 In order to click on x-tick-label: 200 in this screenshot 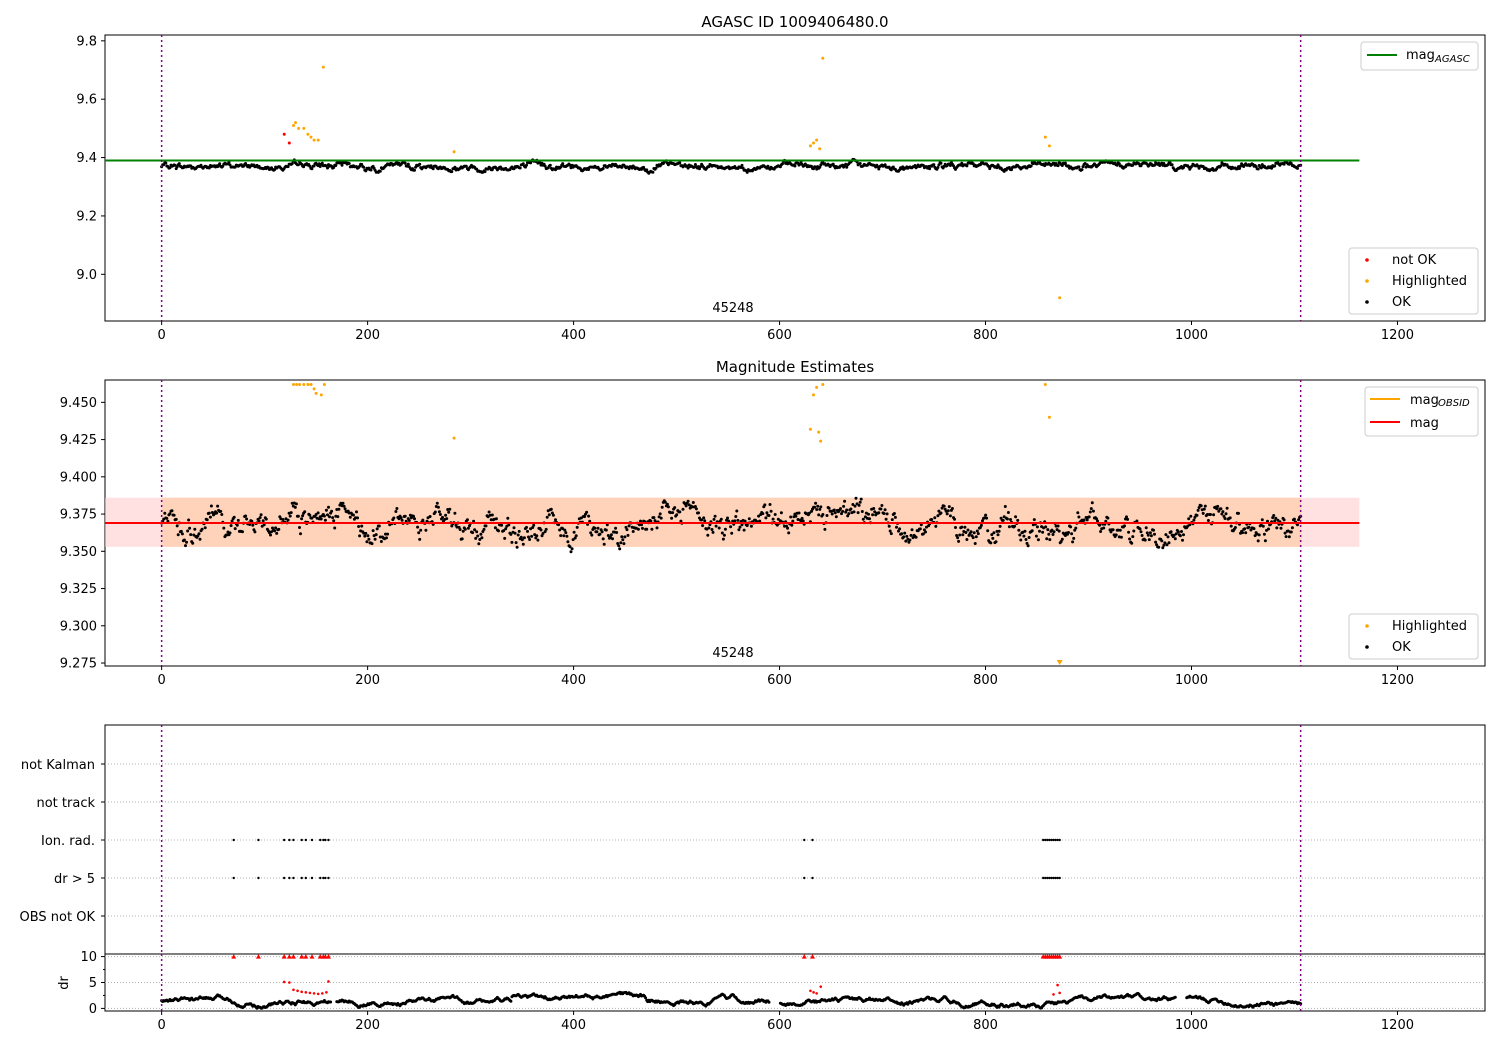, I will do `click(367, 335)`.